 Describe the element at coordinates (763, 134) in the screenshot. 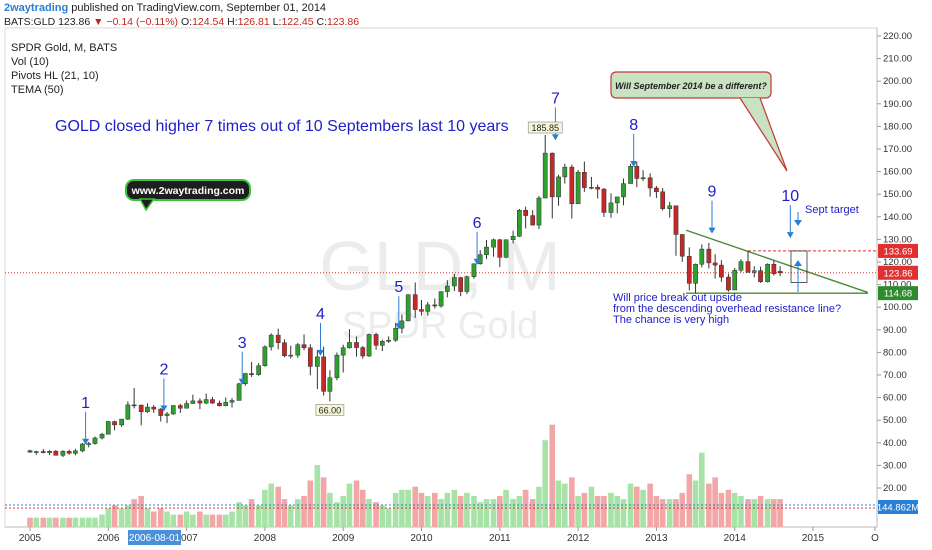

I see `callout-pointer` at that location.